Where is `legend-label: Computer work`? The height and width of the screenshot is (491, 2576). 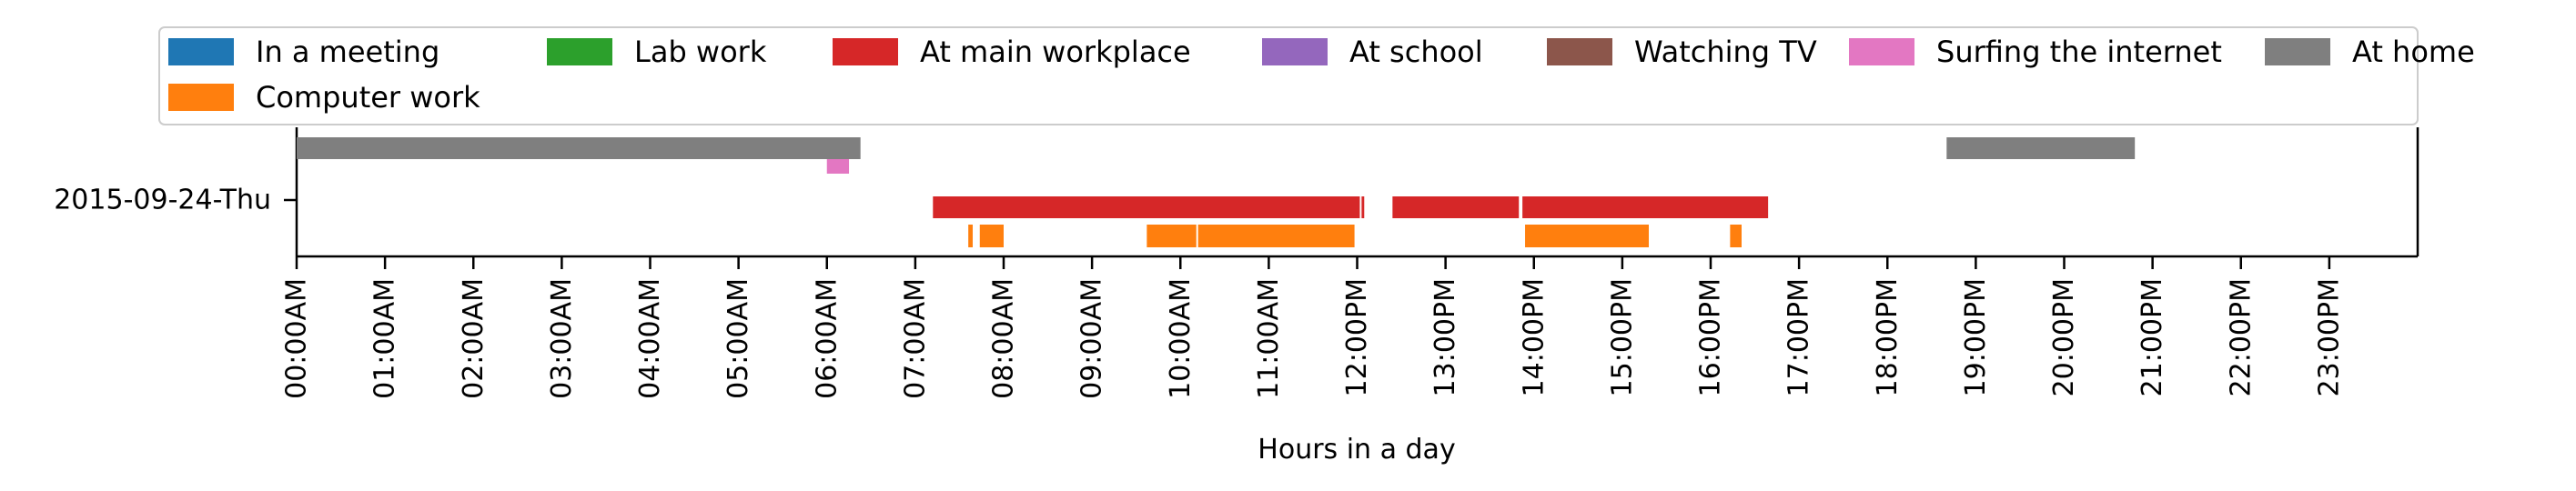 legend-label: Computer work is located at coordinates (368, 97).